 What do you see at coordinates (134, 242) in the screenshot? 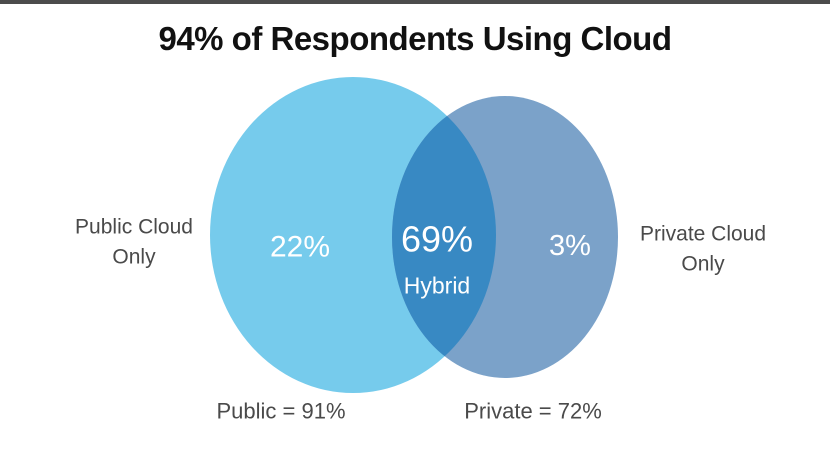
I see `public-cloud-only-label: Public Cloud Only` at bounding box center [134, 242].